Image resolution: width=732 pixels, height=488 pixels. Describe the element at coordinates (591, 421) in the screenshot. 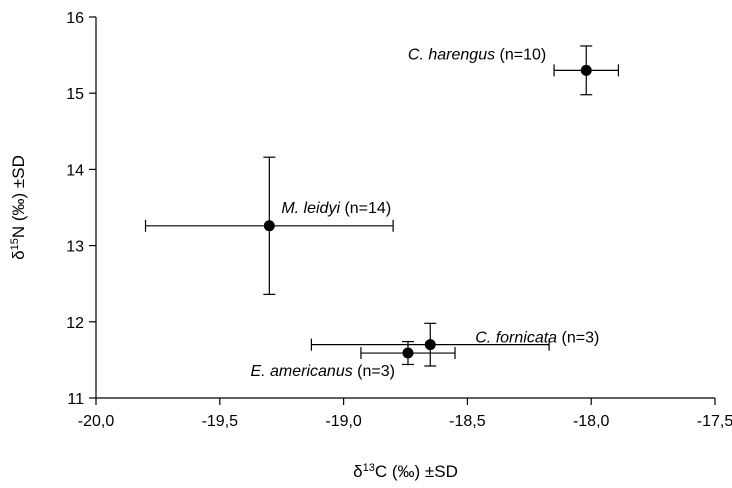

I see `x-tick-label: -18,0` at that location.